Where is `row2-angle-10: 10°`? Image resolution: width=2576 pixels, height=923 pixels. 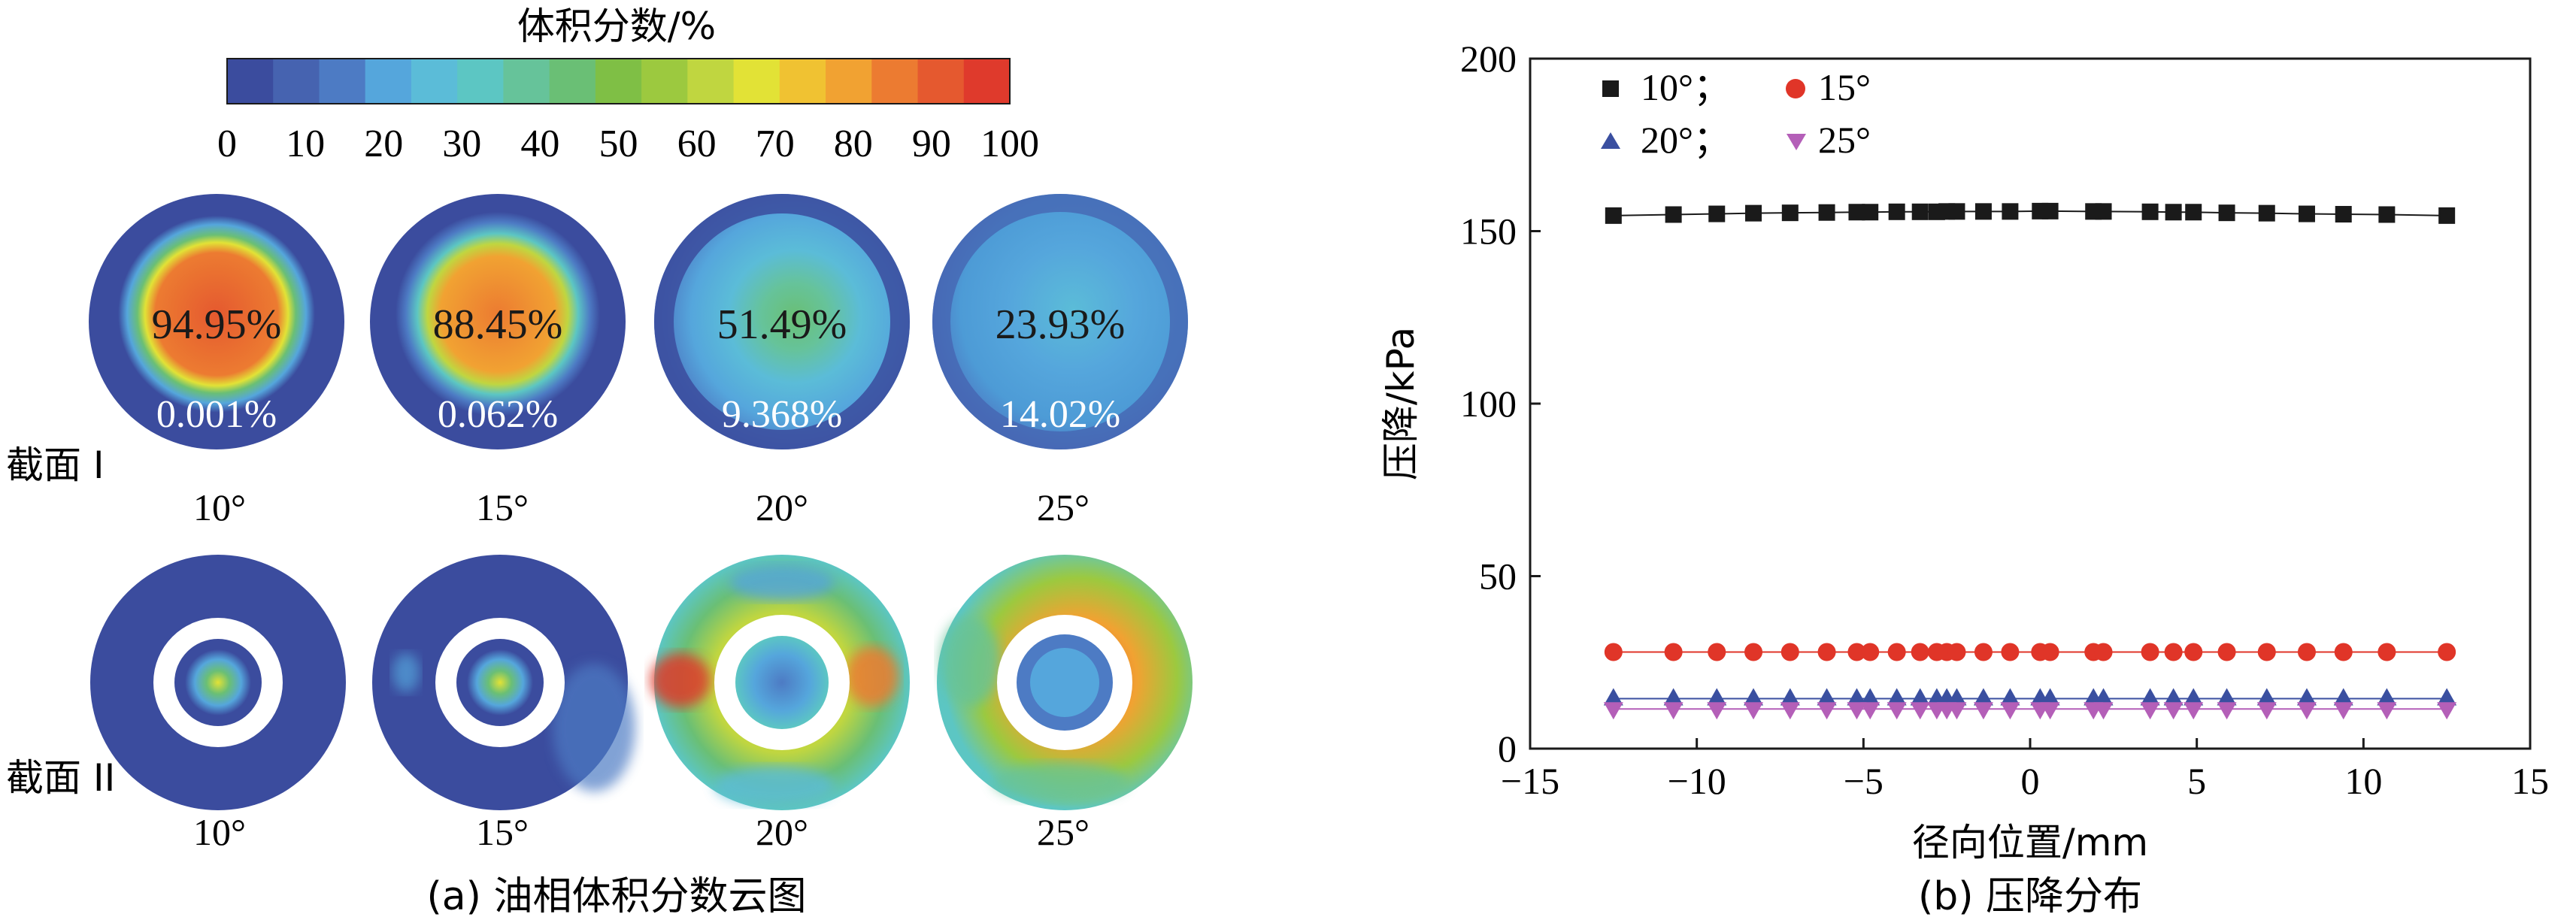 row2-angle-10: 10° is located at coordinates (219, 832).